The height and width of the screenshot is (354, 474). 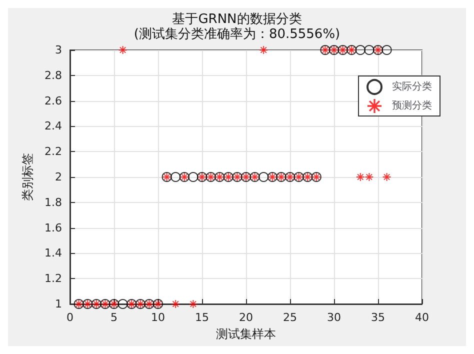 I want to click on x-tick-label: 35, so click(x=378, y=317).